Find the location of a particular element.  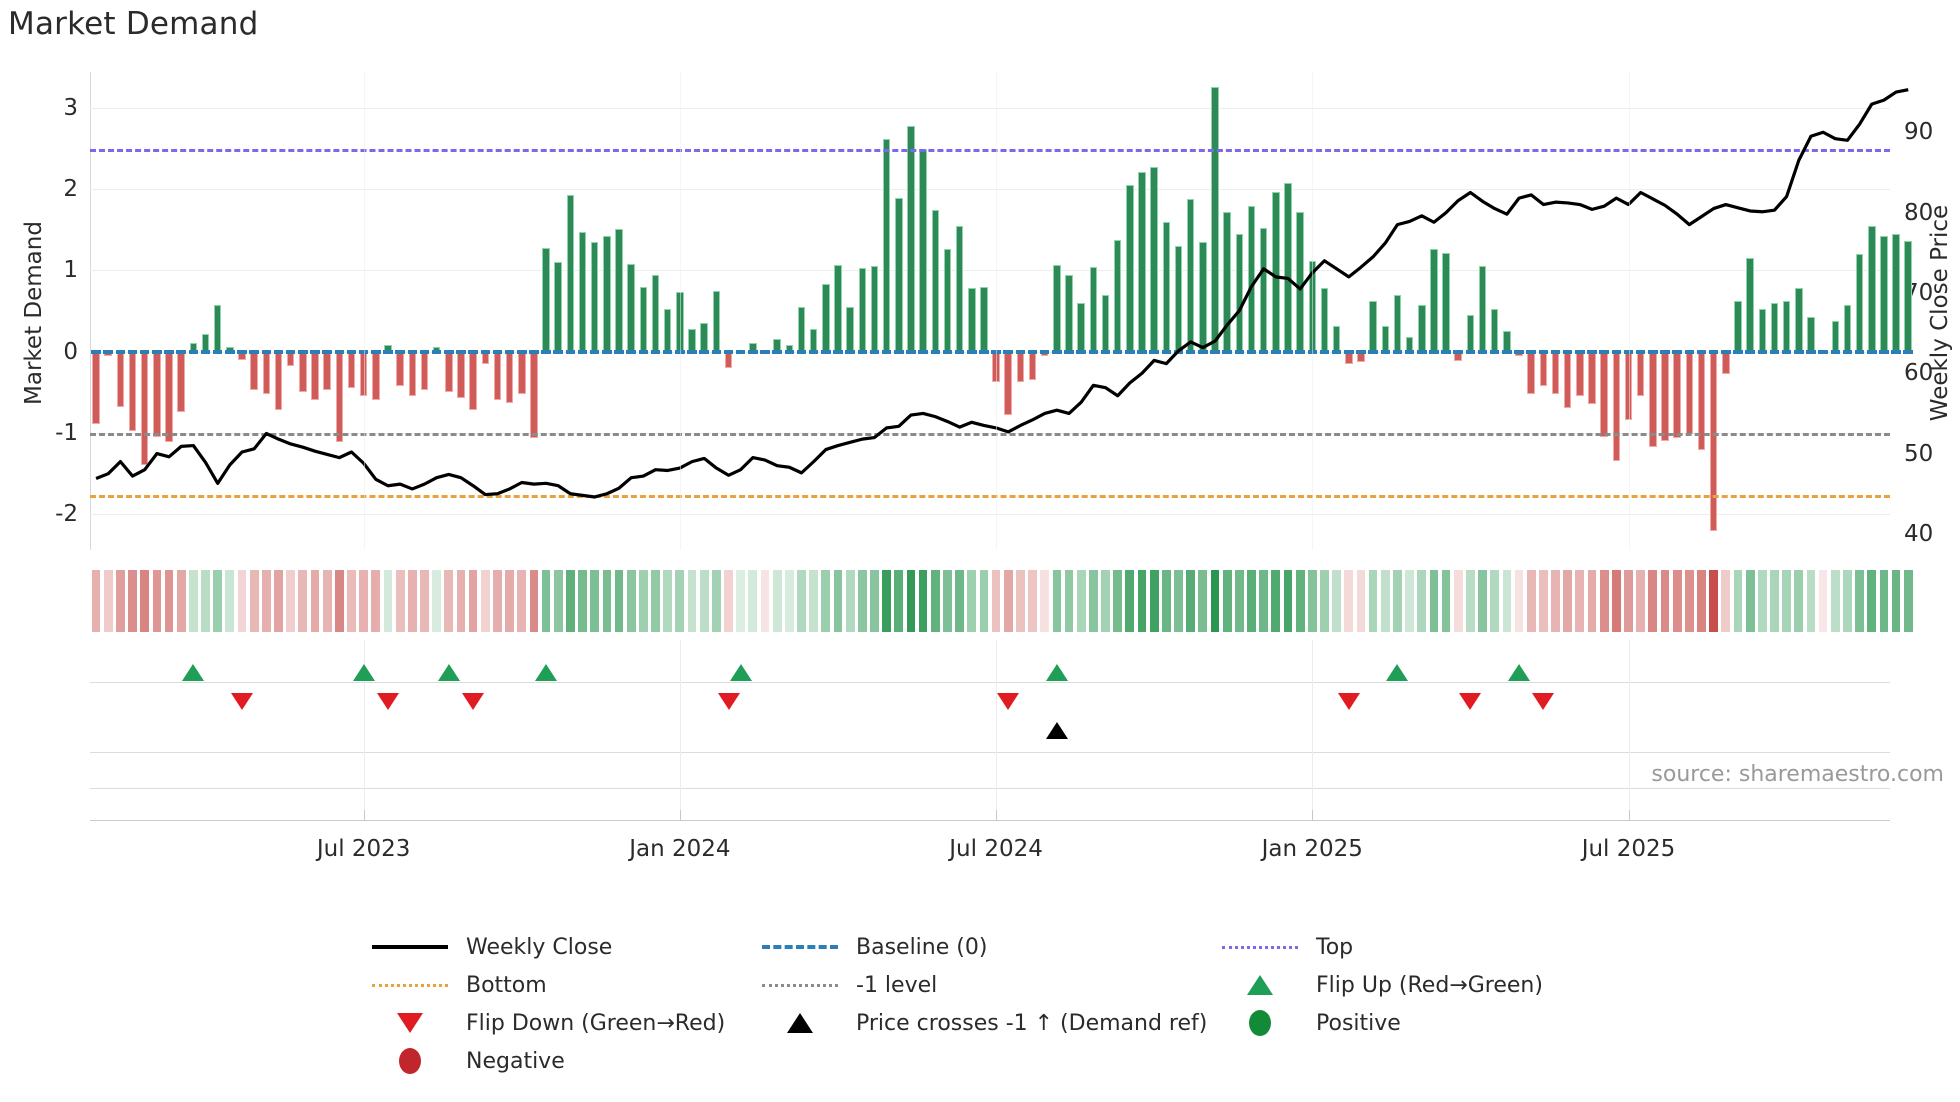

legend-item: Negative is located at coordinates (565, 1061).